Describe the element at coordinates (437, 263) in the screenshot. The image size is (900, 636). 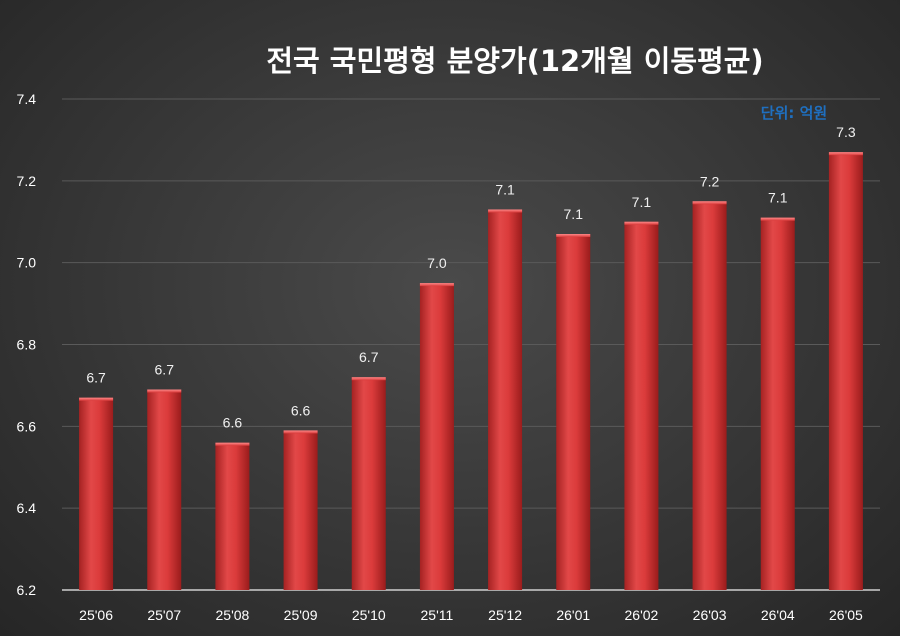
I see `data-label: 7.0` at that location.